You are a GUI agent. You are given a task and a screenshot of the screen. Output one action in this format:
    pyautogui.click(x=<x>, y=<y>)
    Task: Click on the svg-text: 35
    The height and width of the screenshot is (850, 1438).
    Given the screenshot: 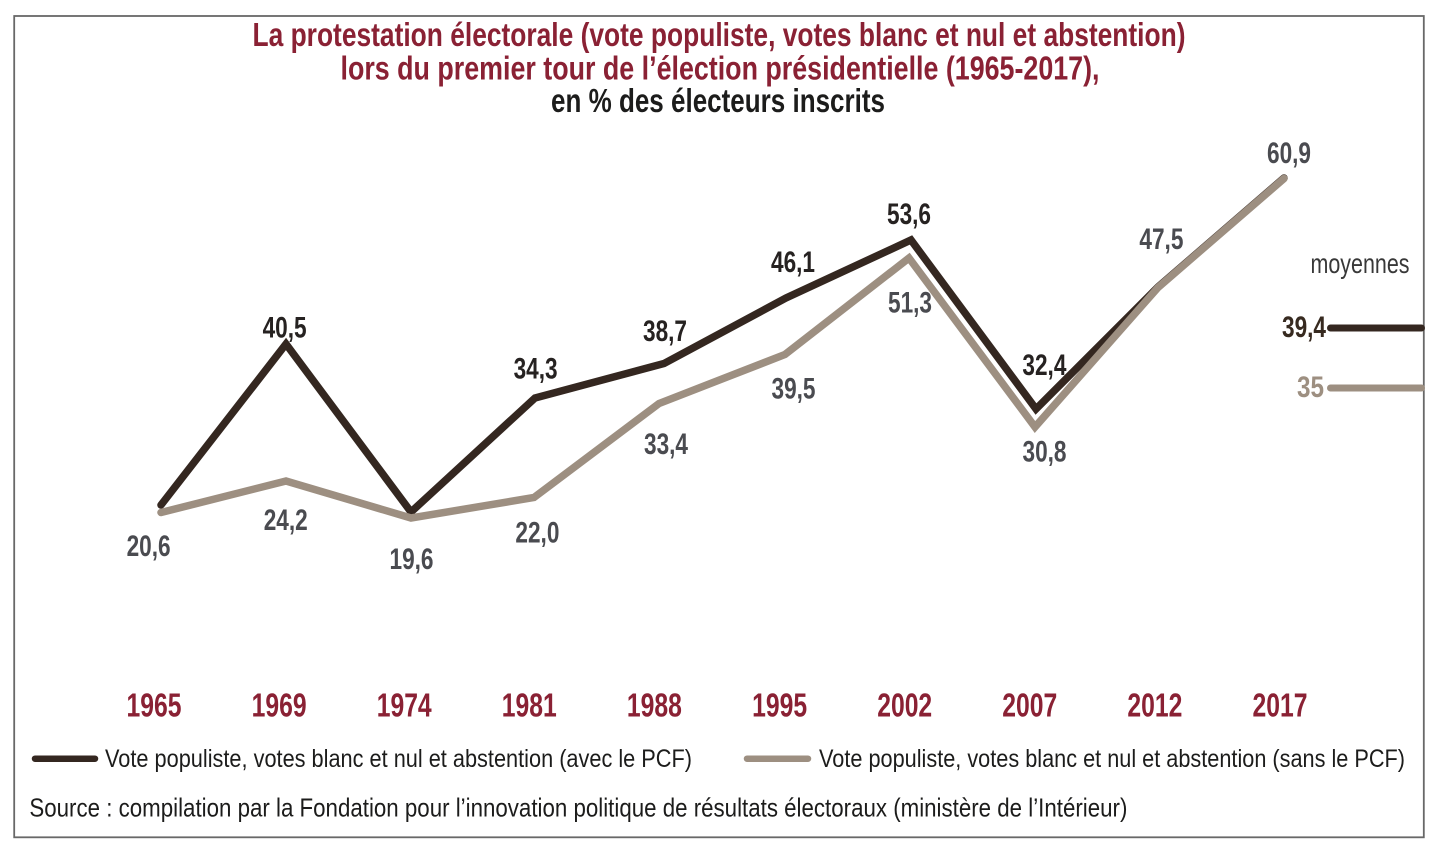 What is the action you would take?
    pyautogui.click(x=1310, y=387)
    